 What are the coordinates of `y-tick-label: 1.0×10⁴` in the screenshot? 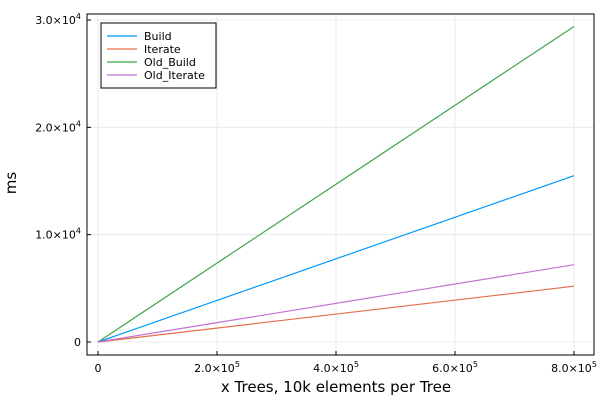 It's located at (58, 234).